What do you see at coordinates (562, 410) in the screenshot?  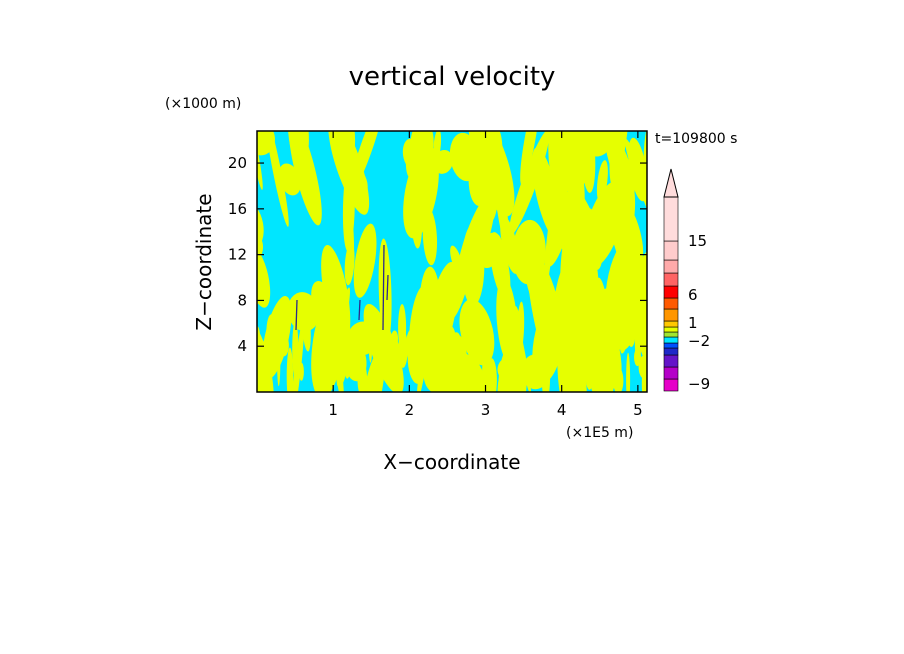 I see `x-tick-label: 4` at bounding box center [562, 410].